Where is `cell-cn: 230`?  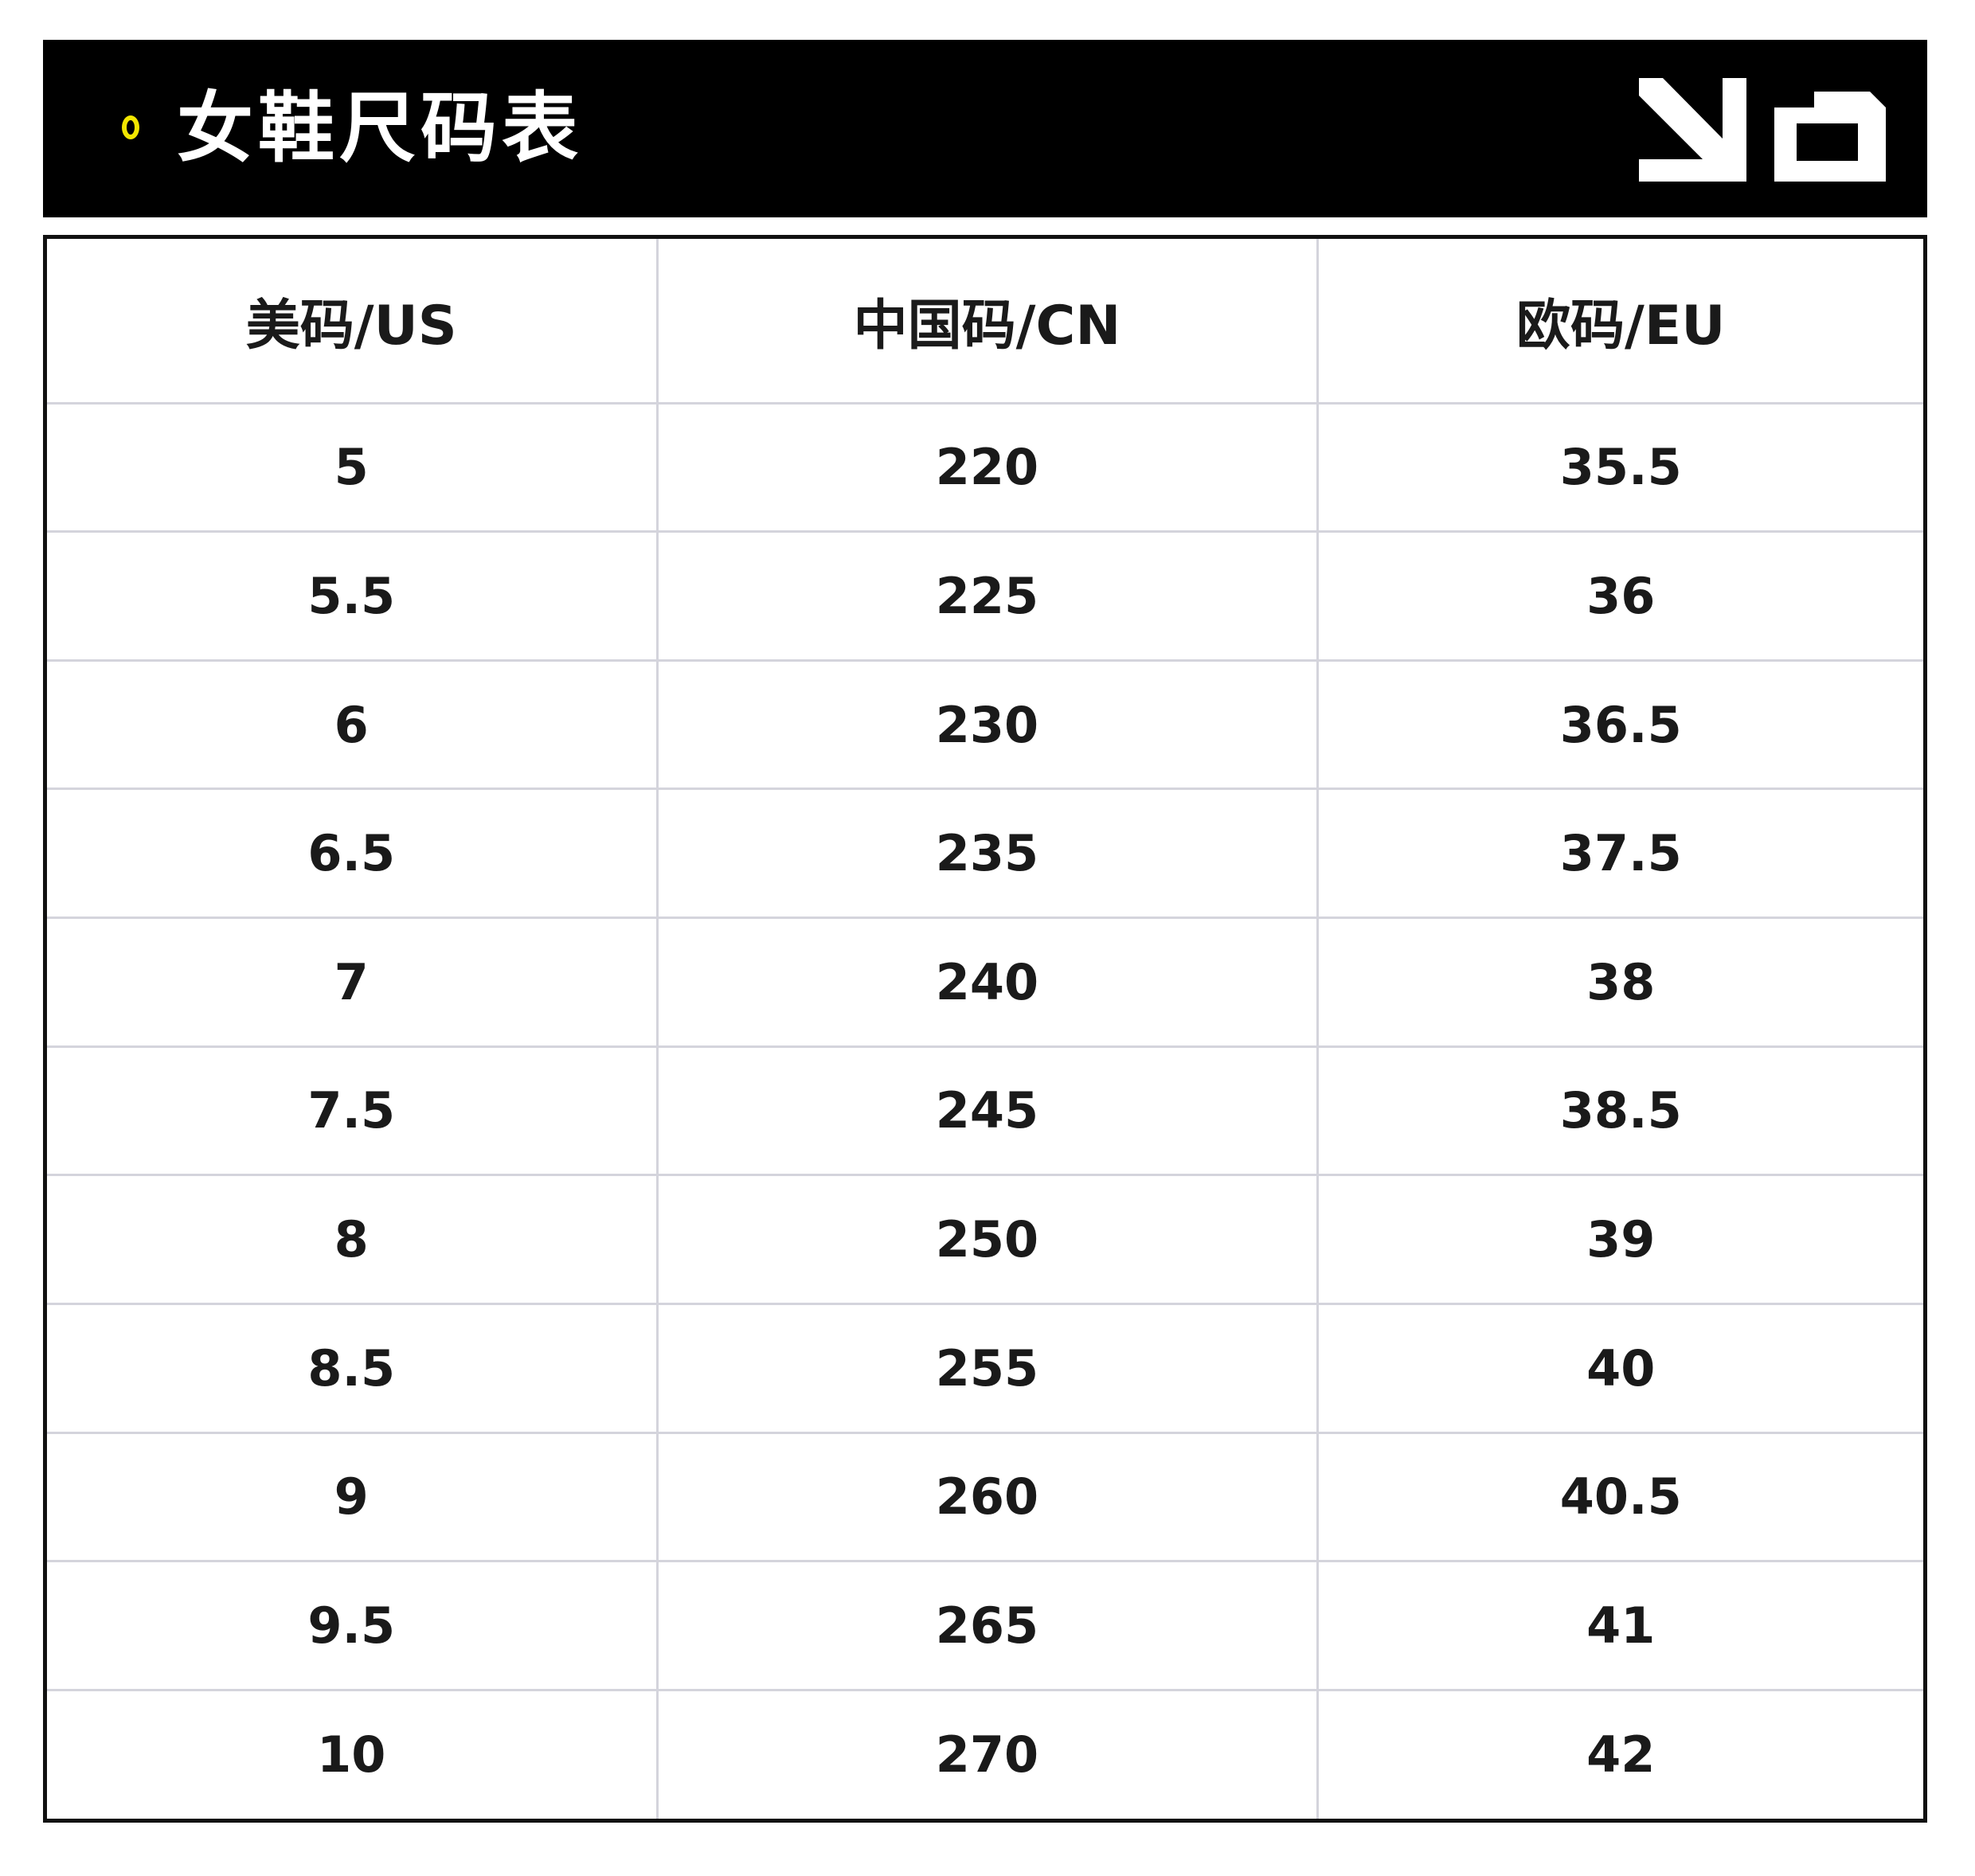 cell-cn: 230 is located at coordinates (987, 725).